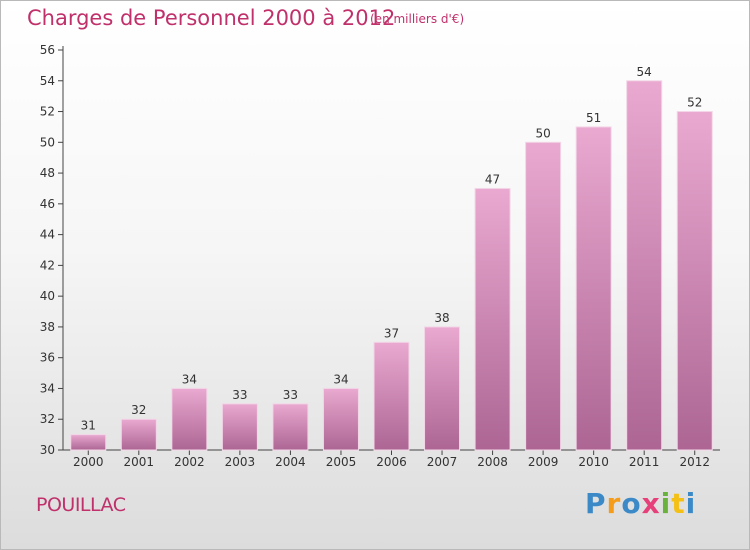 The image size is (750, 550). What do you see at coordinates (391, 462) in the screenshot?
I see `x-tick-label: 2006` at bounding box center [391, 462].